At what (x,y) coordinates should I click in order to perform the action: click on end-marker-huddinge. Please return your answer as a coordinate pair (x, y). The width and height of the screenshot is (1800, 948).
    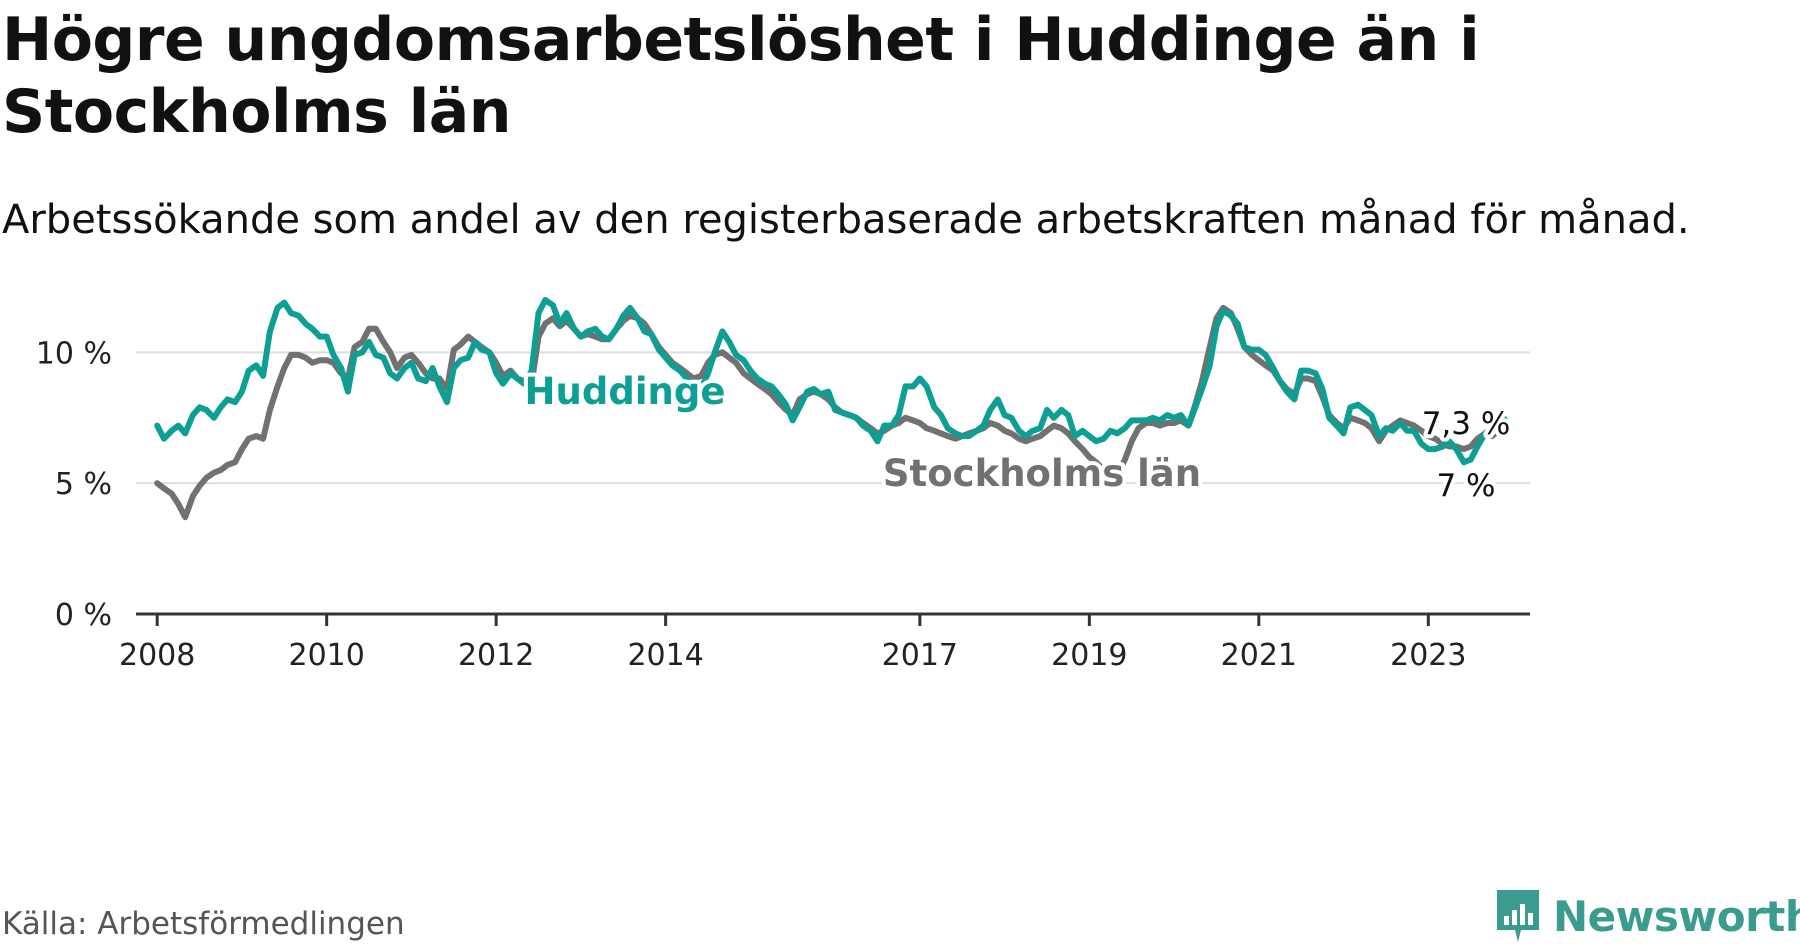
    Looking at the image, I should click on (1498, 422).